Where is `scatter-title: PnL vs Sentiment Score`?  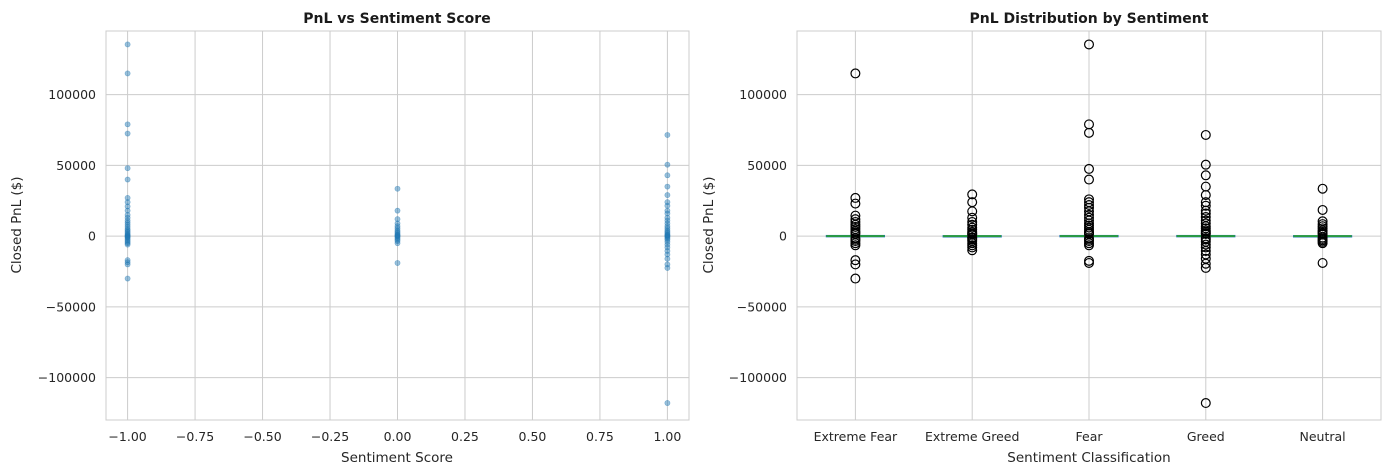 scatter-title: PnL vs Sentiment Score is located at coordinates (396, 19).